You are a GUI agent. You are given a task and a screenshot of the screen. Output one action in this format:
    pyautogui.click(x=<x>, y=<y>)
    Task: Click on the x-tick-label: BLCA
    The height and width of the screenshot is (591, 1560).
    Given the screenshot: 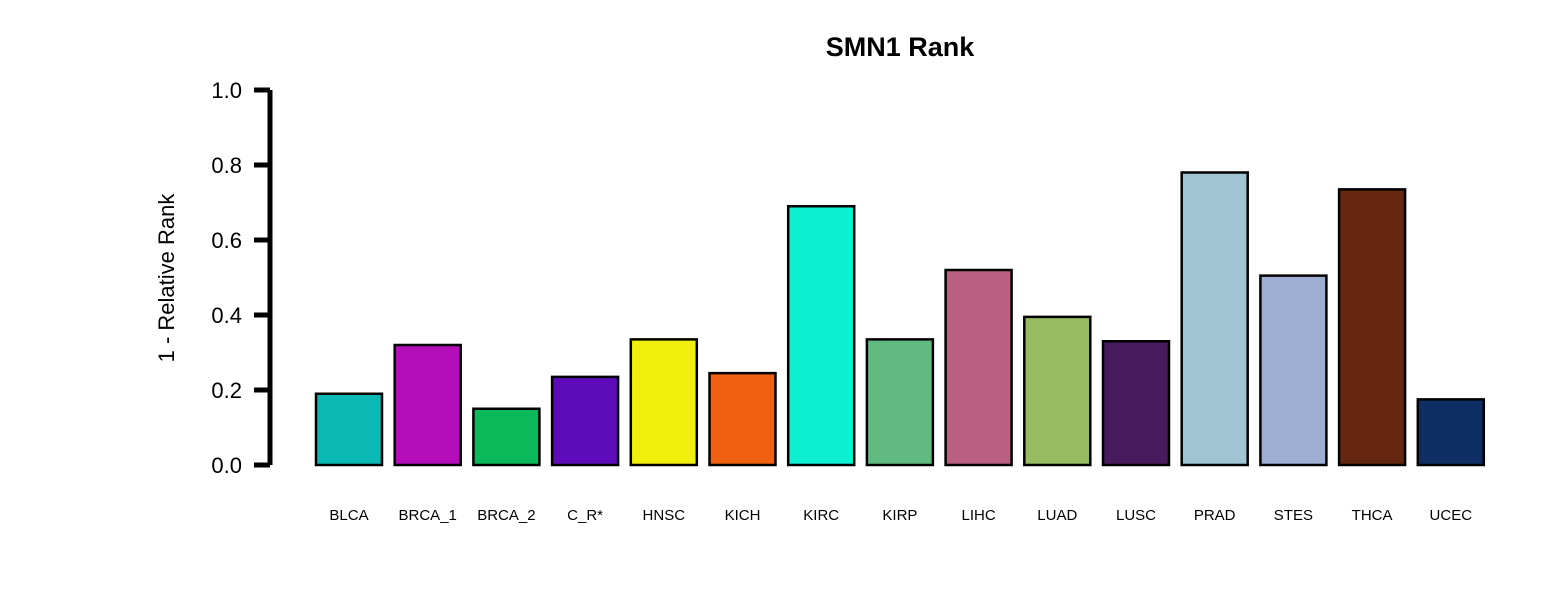 What is the action you would take?
    pyautogui.click(x=348, y=515)
    